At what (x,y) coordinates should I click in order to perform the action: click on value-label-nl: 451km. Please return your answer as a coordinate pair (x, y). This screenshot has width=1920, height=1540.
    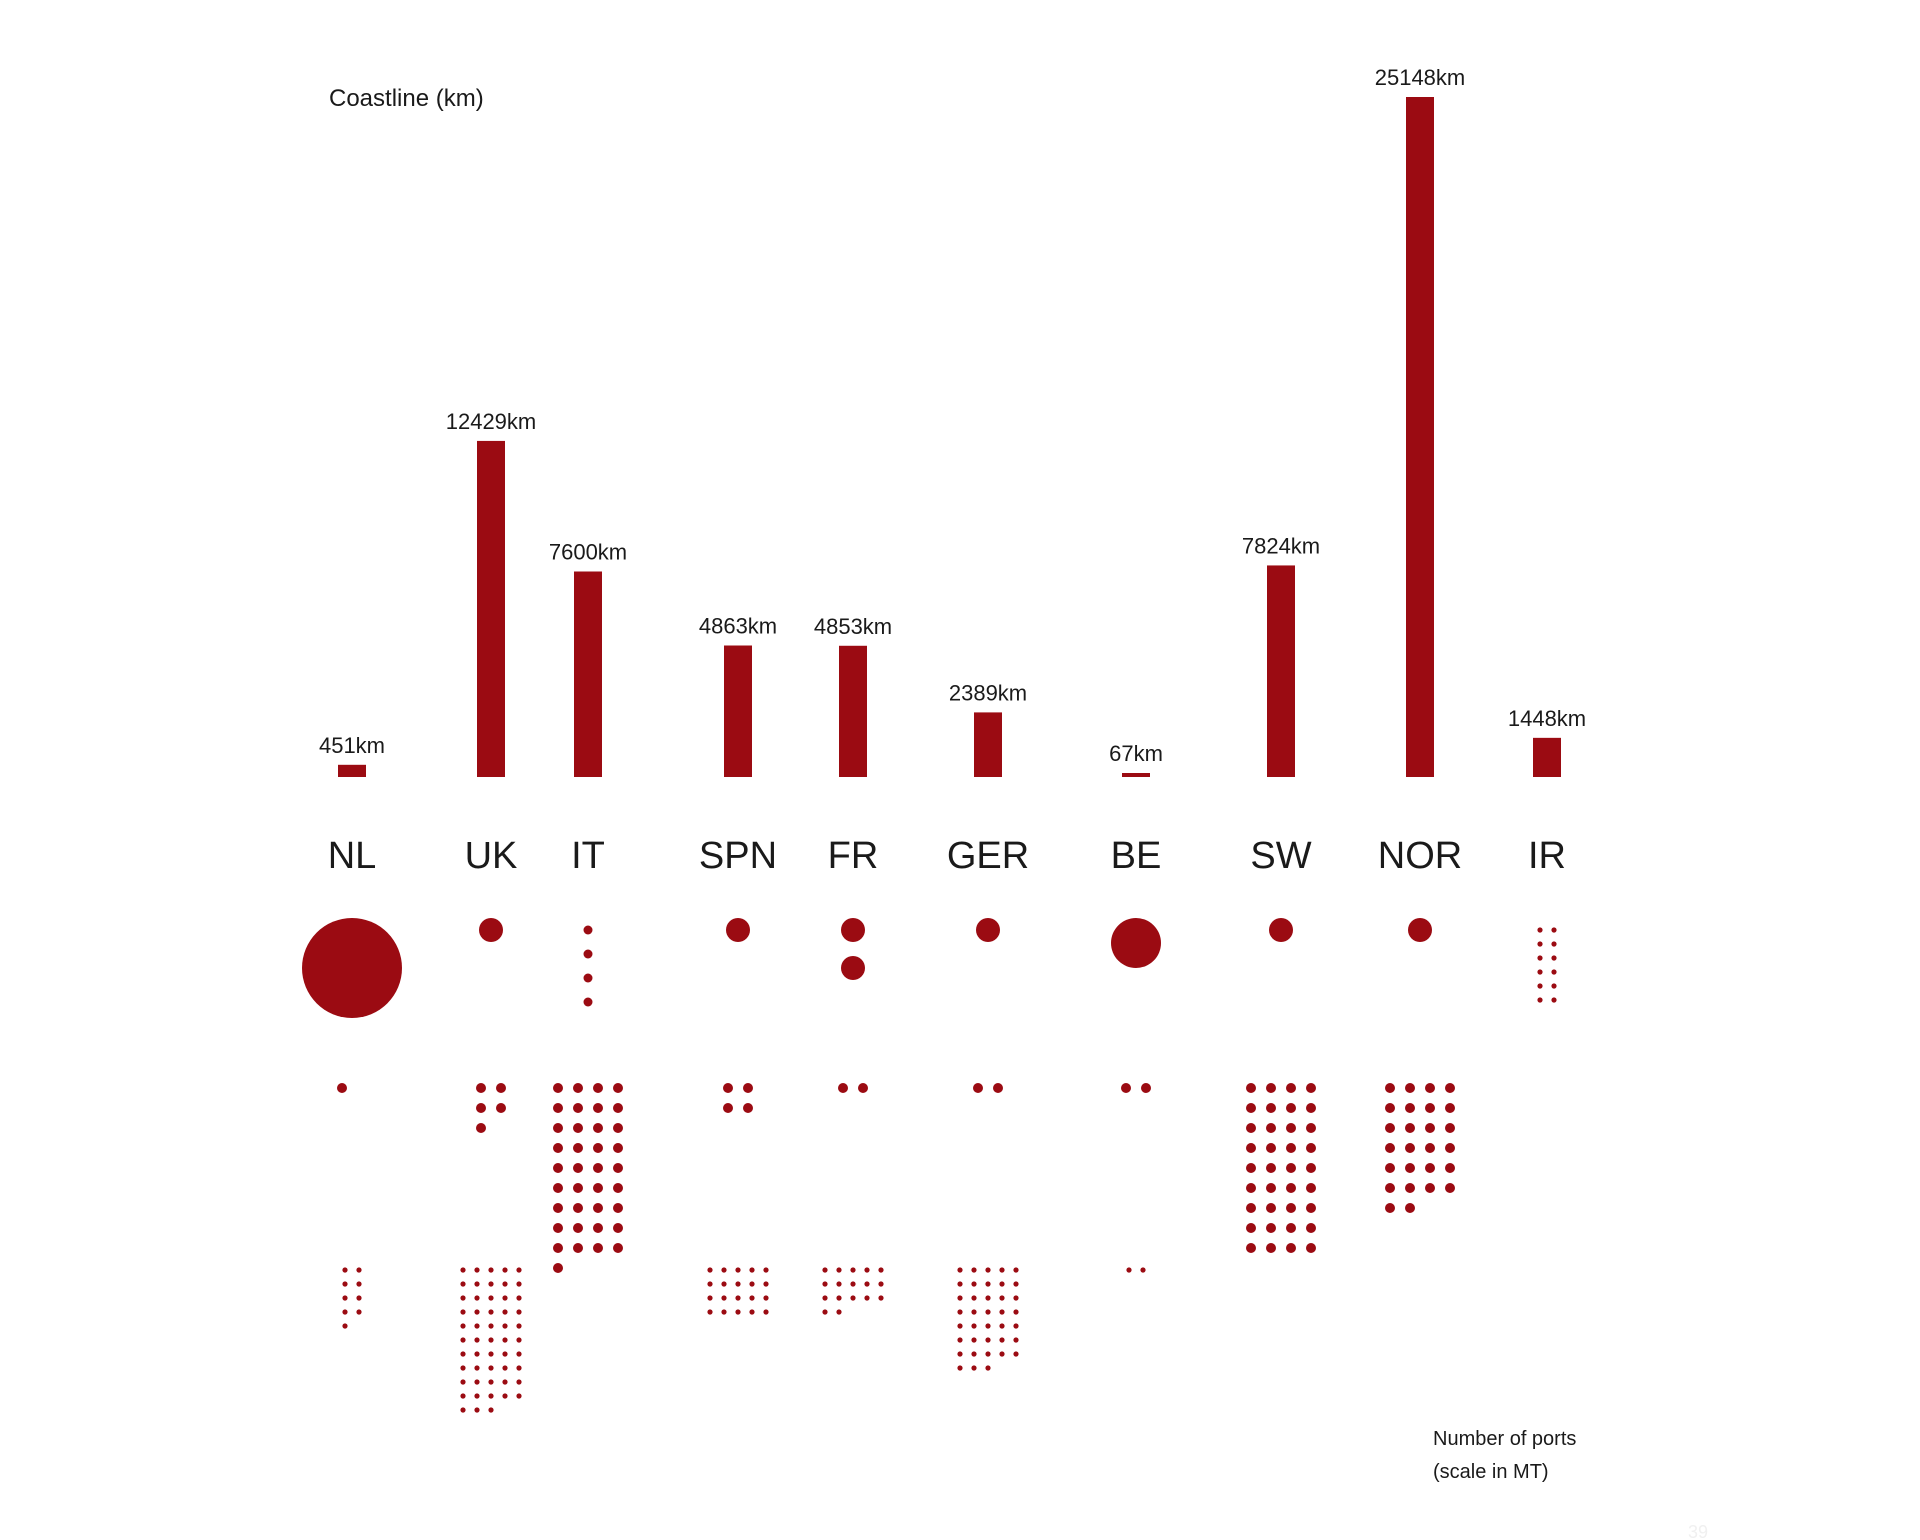
    Looking at the image, I should click on (352, 745).